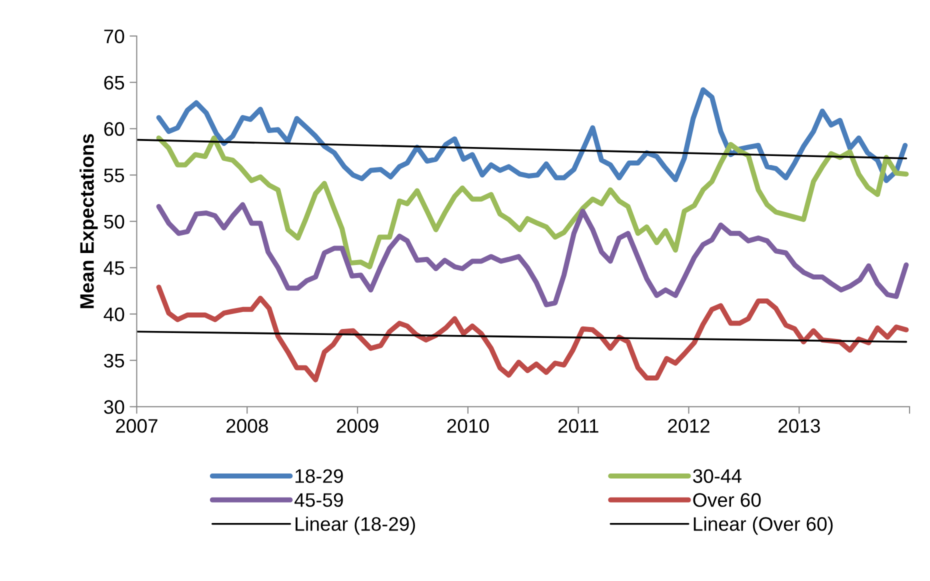 This screenshot has width=930, height=581. What do you see at coordinates (114, 83) in the screenshot?
I see `y-tick-label: 65` at bounding box center [114, 83].